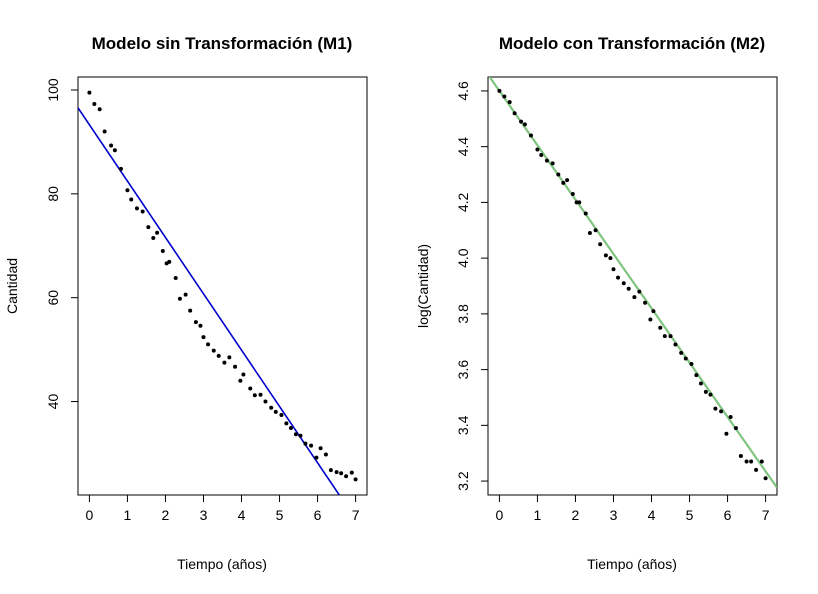  Describe the element at coordinates (53, 402) in the screenshot. I see `y-tick-label: 40` at that location.